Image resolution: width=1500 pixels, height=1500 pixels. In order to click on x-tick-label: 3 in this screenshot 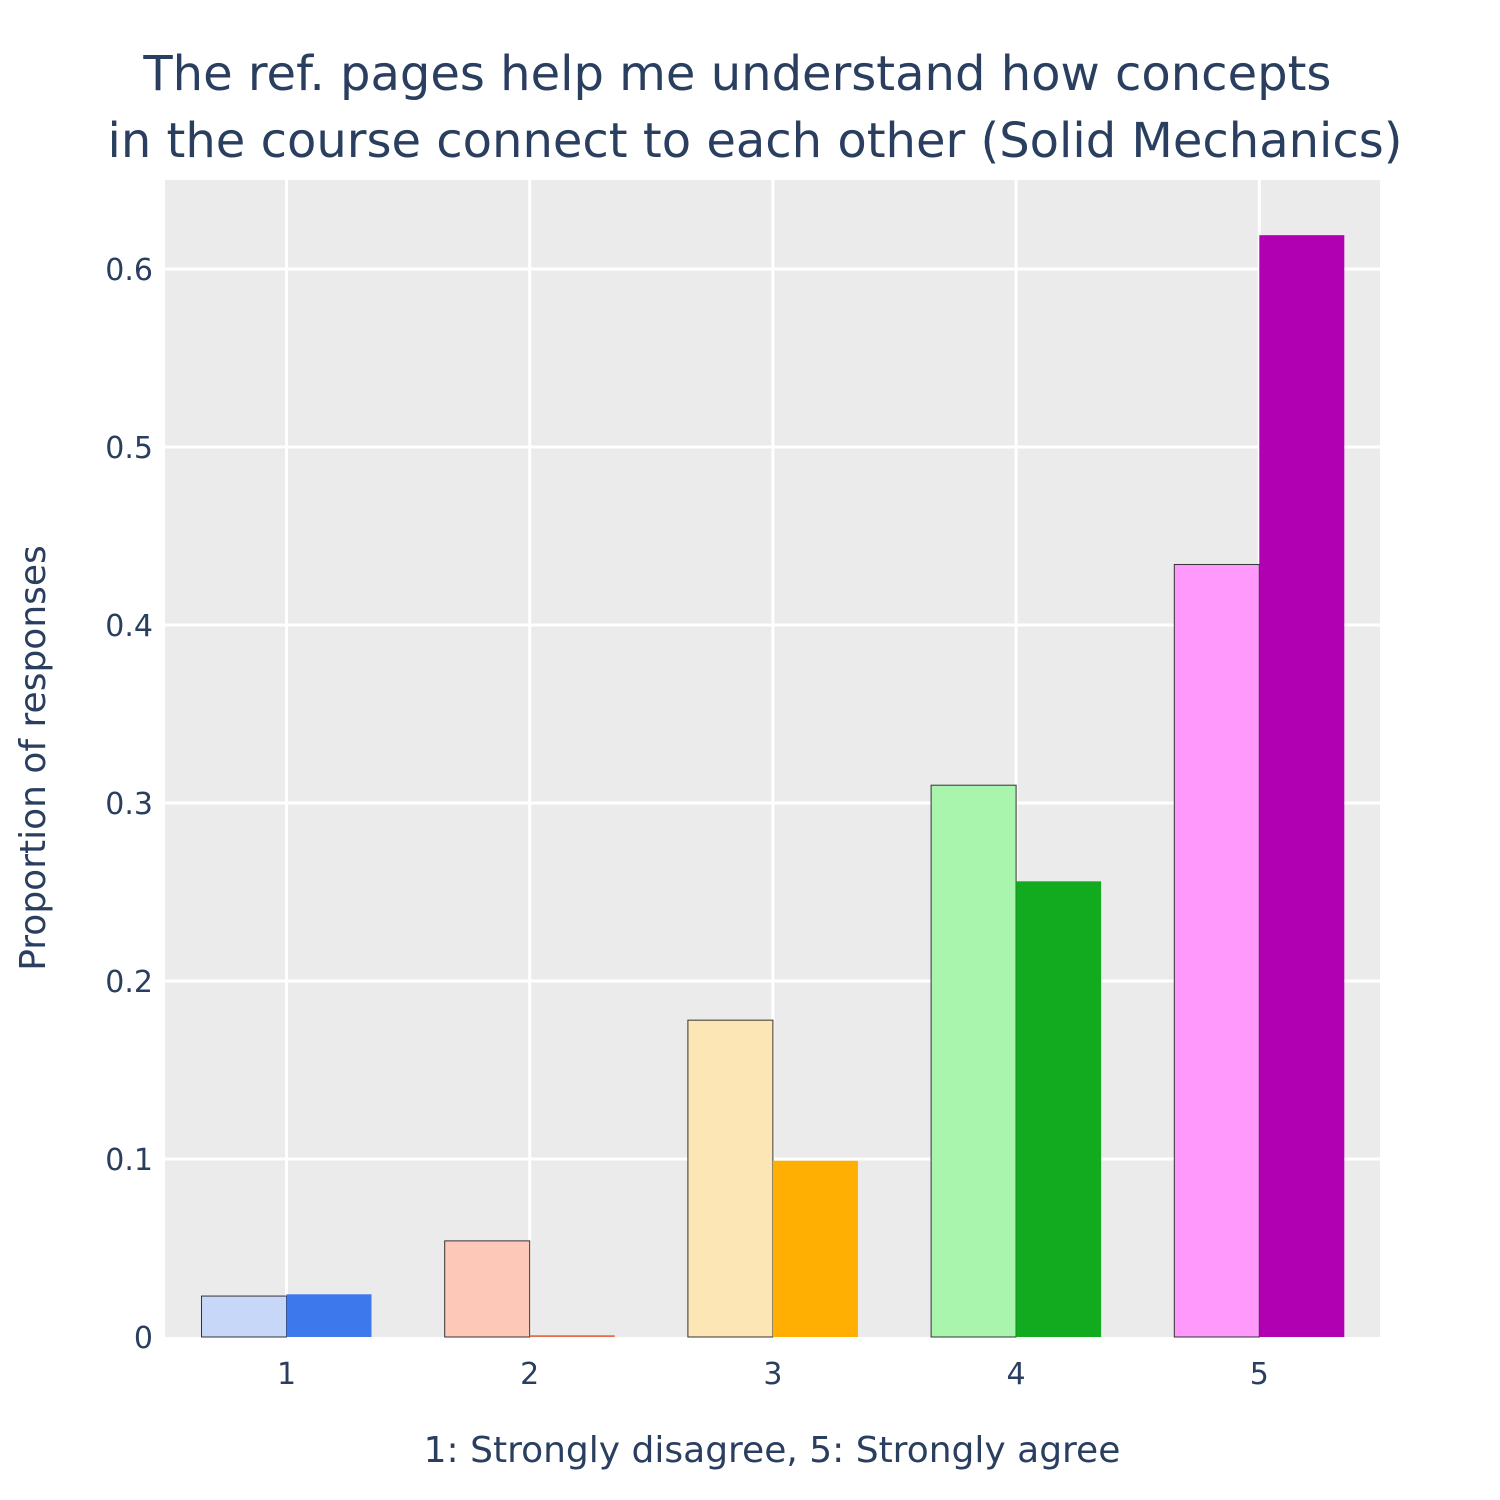, I will do `click(772, 1374)`.